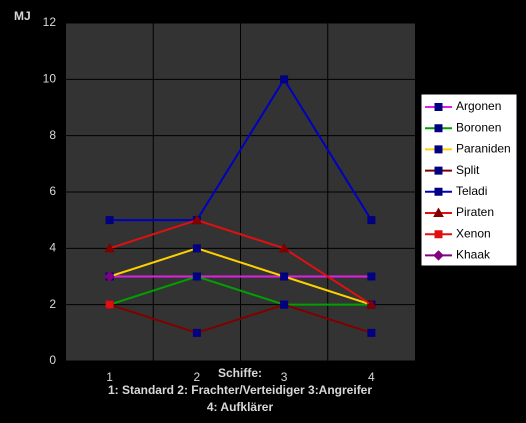 The width and height of the screenshot is (526, 423). What do you see at coordinates (240, 407) in the screenshot?
I see `x-axis-label: 4: Aufklärer` at bounding box center [240, 407].